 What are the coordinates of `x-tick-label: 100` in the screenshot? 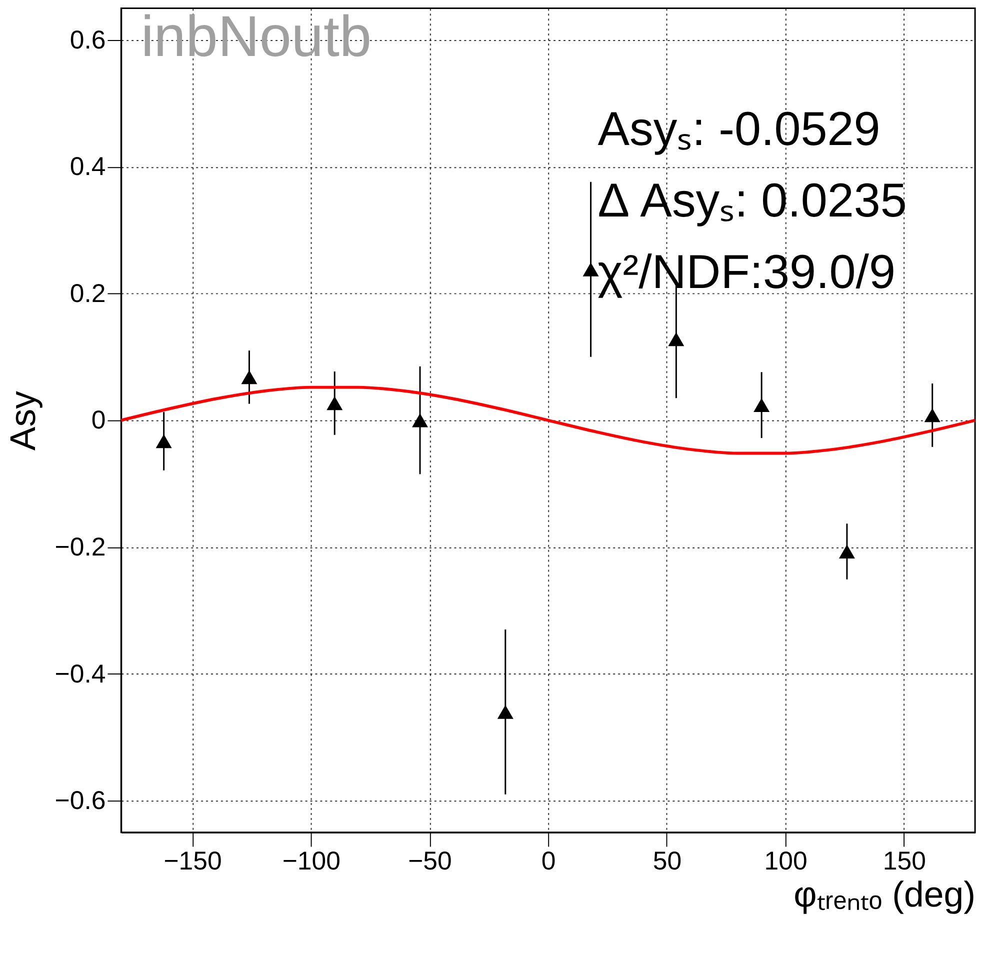 It's located at (786, 862).